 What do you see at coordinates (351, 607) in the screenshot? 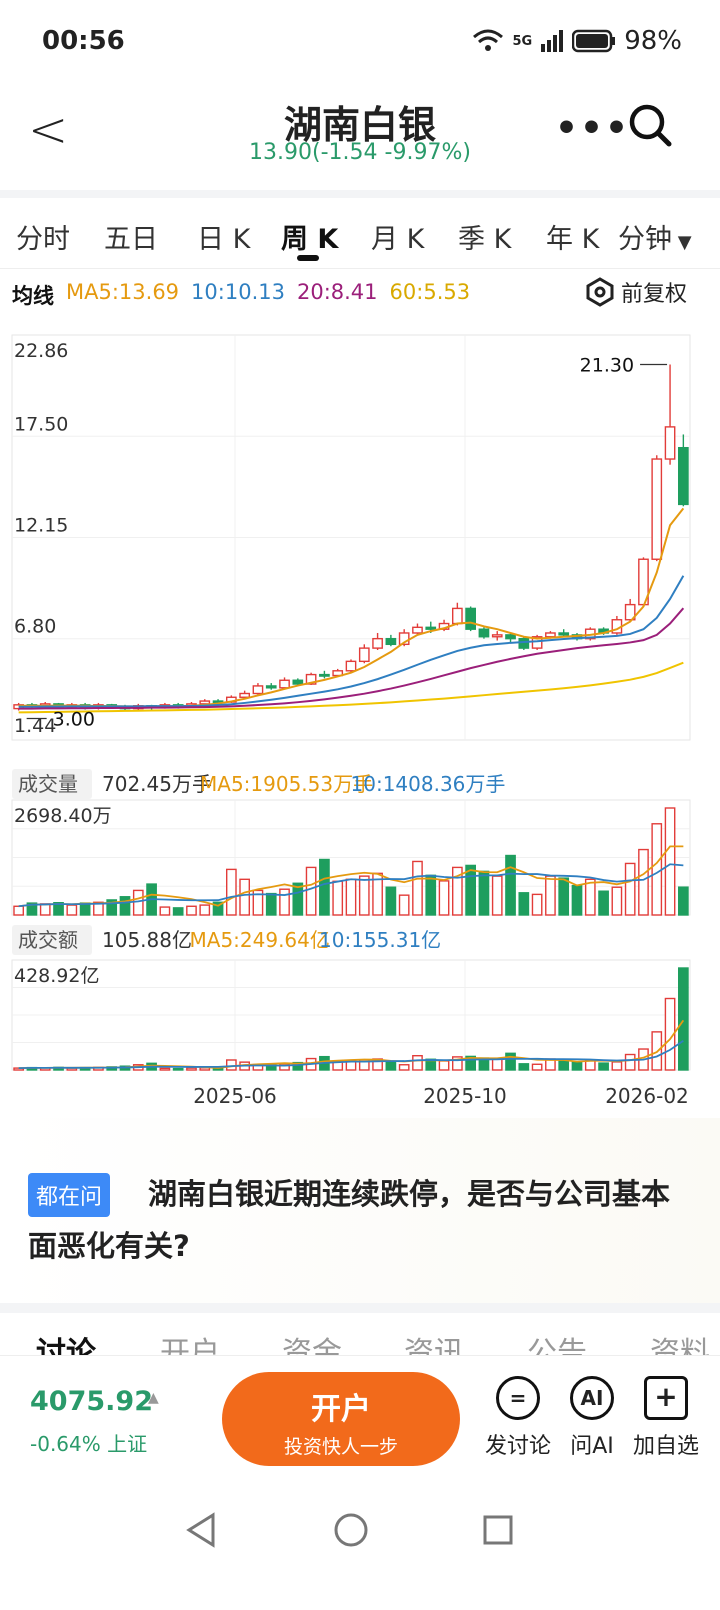
I see `ma5-line` at bounding box center [351, 607].